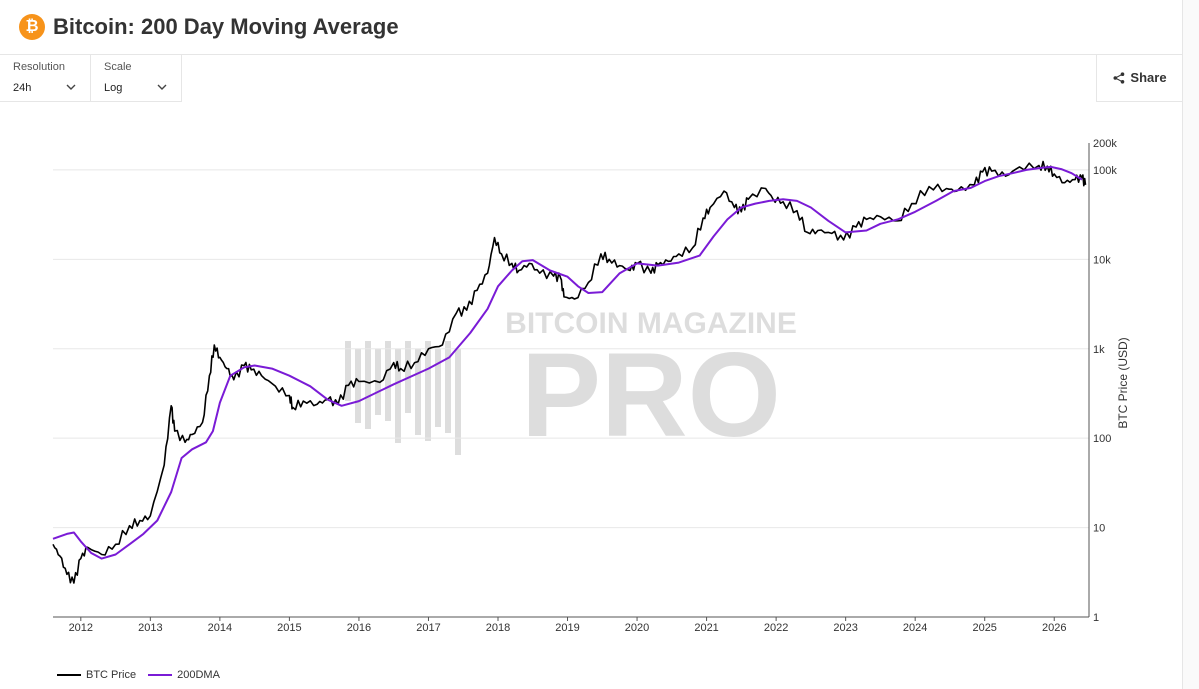 Image resolution: width=1199 pixels, height=689 pixels. Describe the element at coordinates (198, 675) in the screenshot. I see `legend-label-200dma: 200DMA` at that location.